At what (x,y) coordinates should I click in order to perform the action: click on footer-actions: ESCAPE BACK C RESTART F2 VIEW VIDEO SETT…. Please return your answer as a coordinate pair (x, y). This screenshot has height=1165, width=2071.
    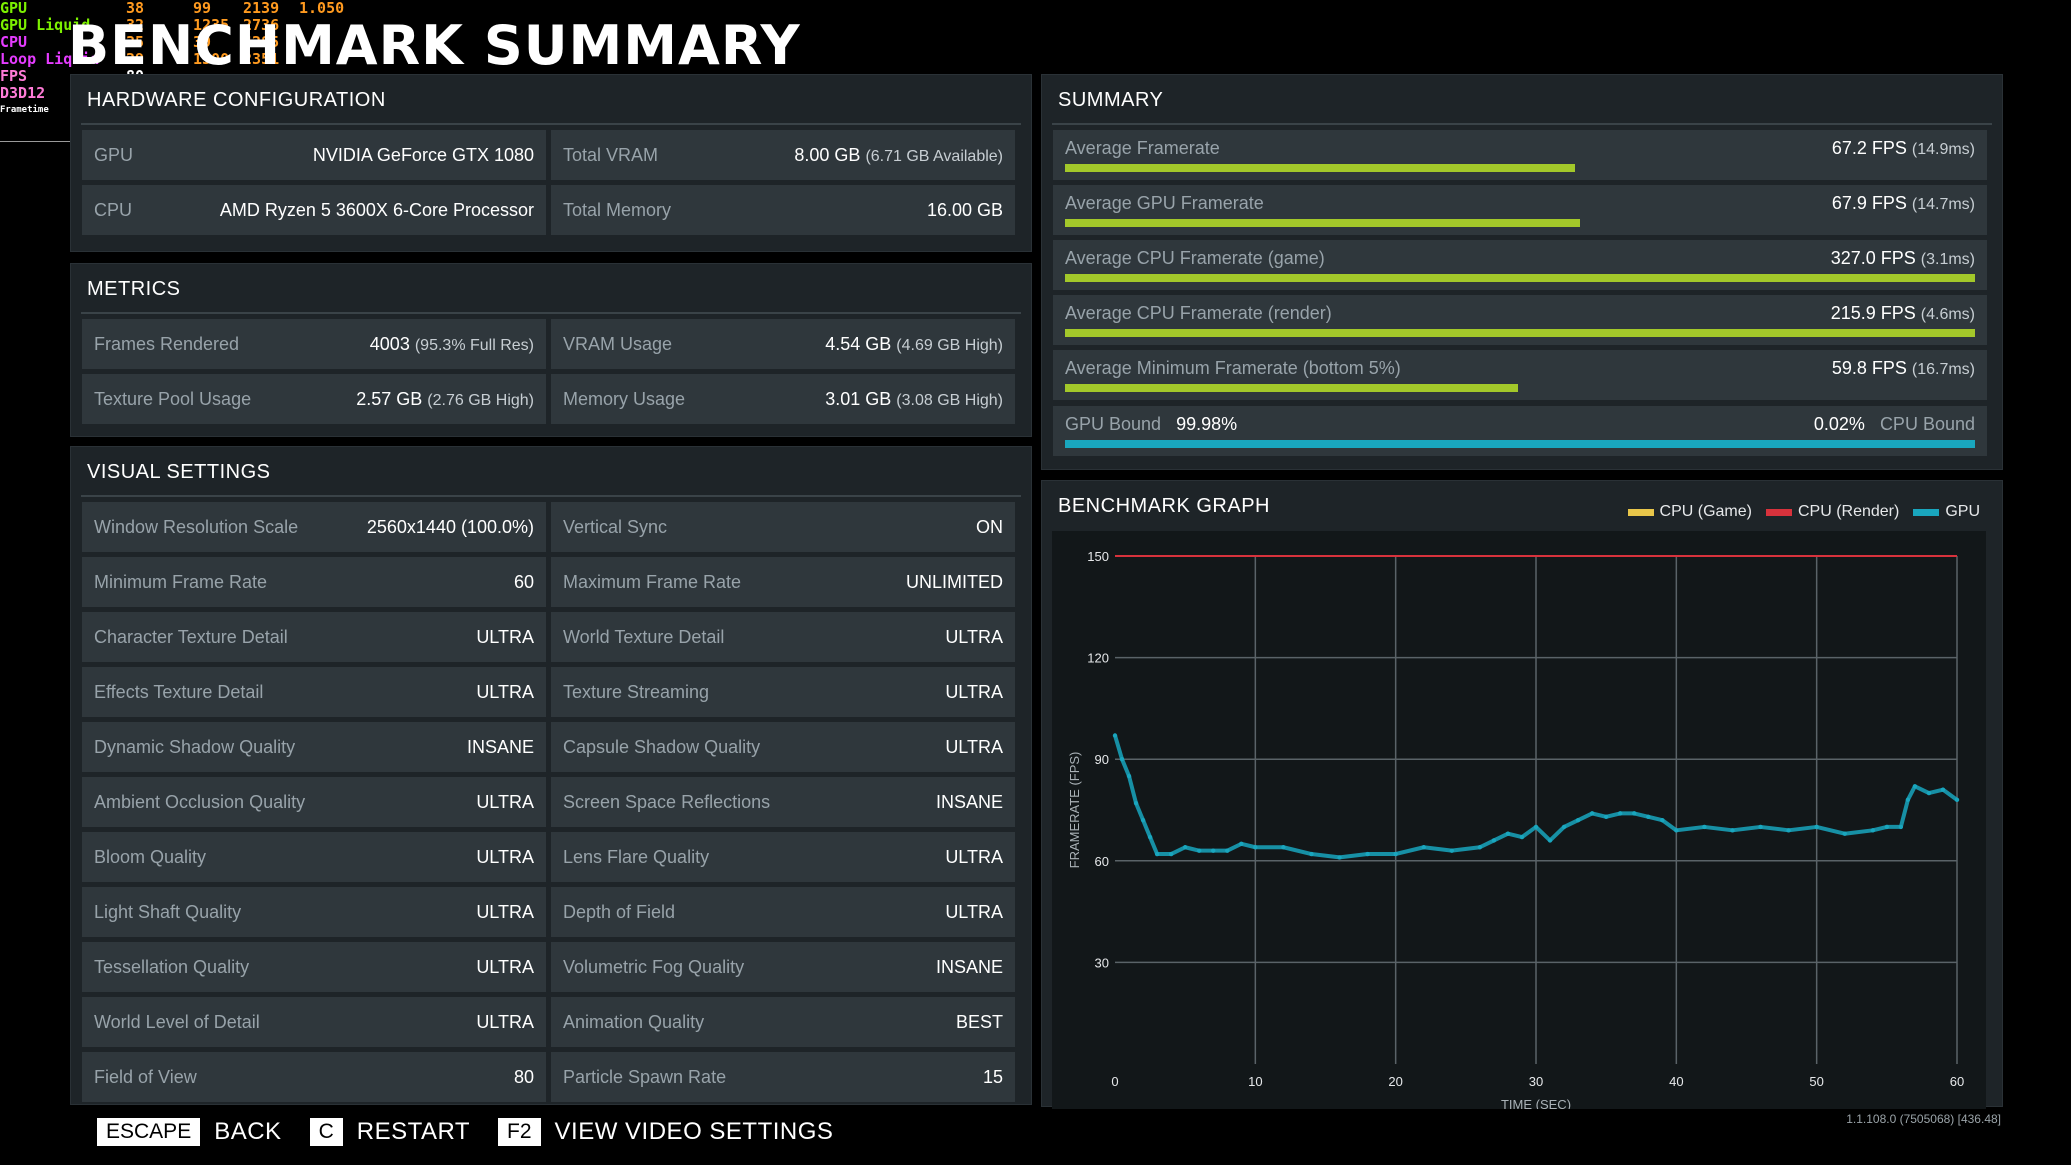
    Looking at the image, I should click on (479, 1132).